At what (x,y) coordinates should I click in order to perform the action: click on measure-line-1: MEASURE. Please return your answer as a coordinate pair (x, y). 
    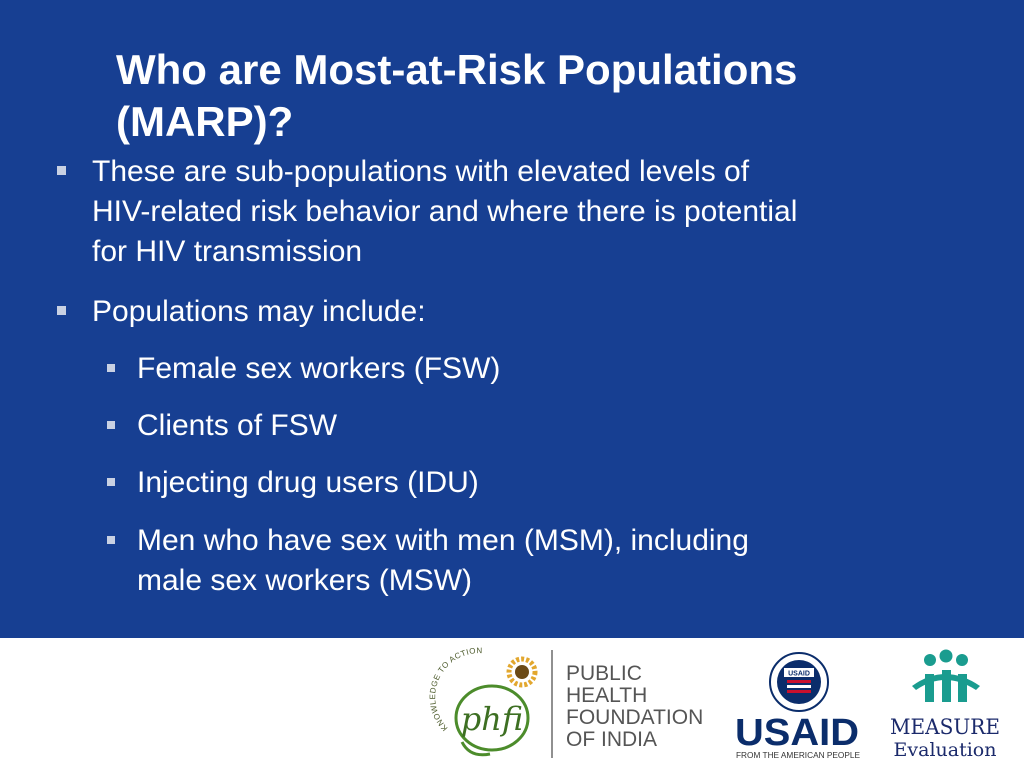
    Looking at the image, I should click on (945, 727).